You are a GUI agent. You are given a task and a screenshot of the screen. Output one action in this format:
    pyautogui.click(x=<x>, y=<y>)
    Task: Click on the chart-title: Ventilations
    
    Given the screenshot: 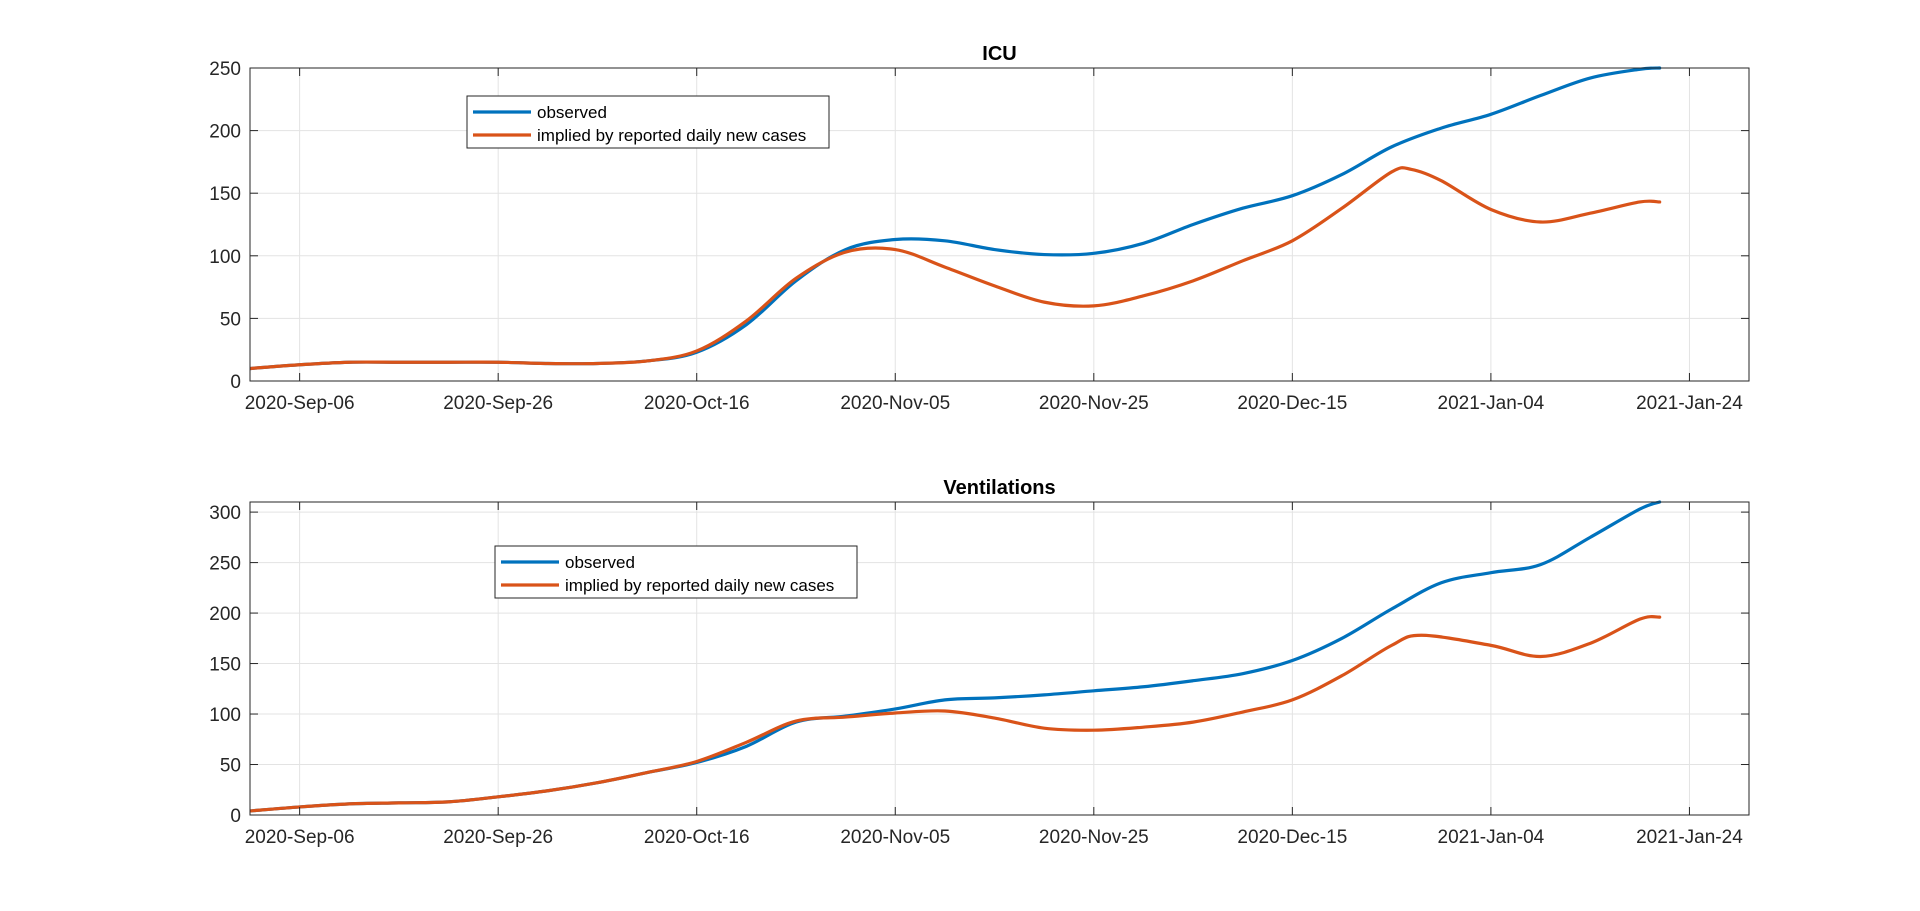 What is the action you would take?
    pyautogui.click(x=999, y=488)
    